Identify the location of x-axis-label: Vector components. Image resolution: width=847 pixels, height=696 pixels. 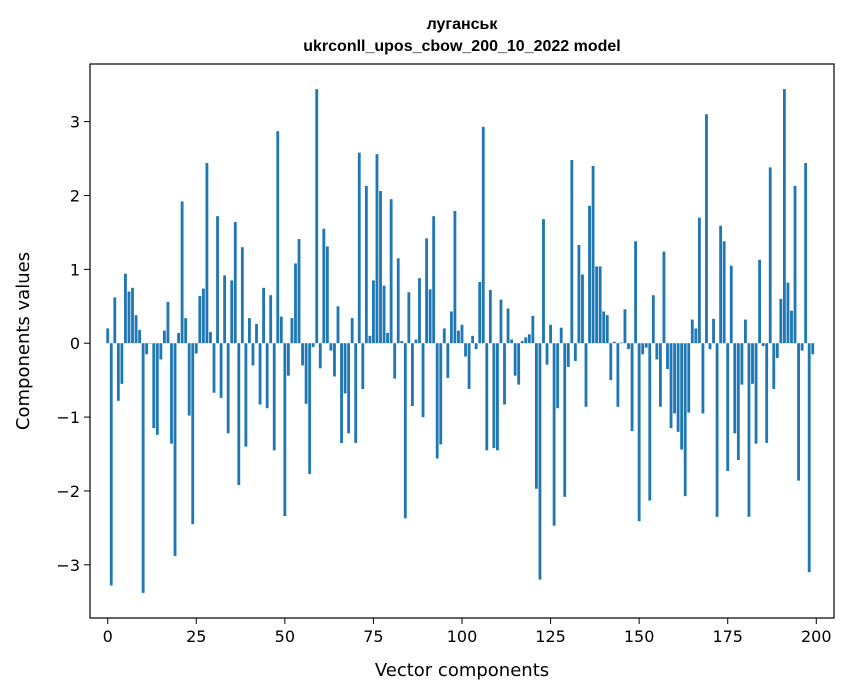
(462, 670).